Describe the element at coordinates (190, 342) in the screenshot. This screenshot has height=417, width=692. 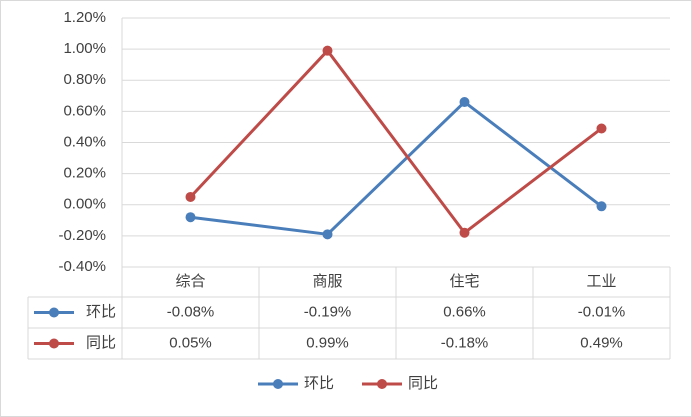
I see `table-value: 0.05%` at that location.